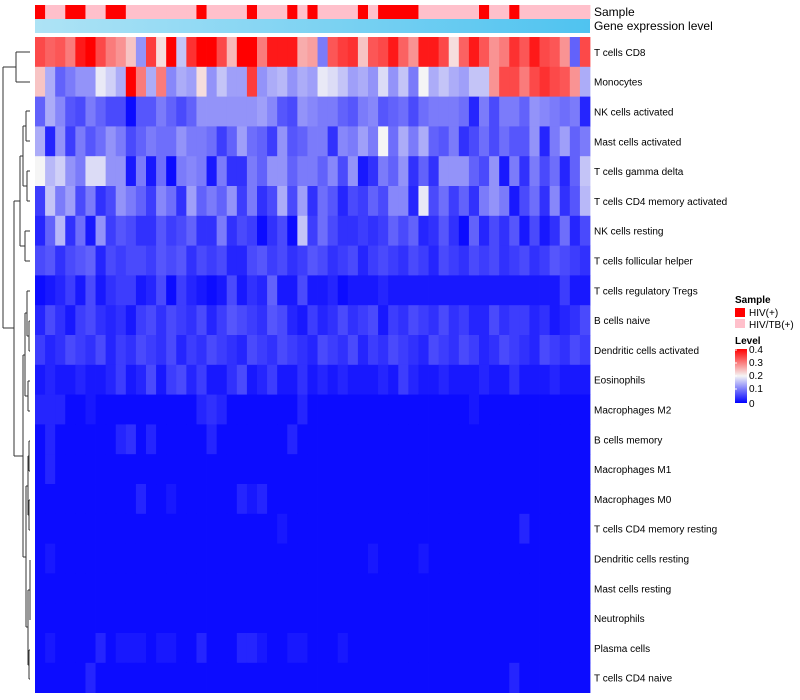  Describe the element at coordinates (749, 373) in the screenshot. I see `level-legend: Level 0.4 0.3 0.2 0.1 0` at that location.